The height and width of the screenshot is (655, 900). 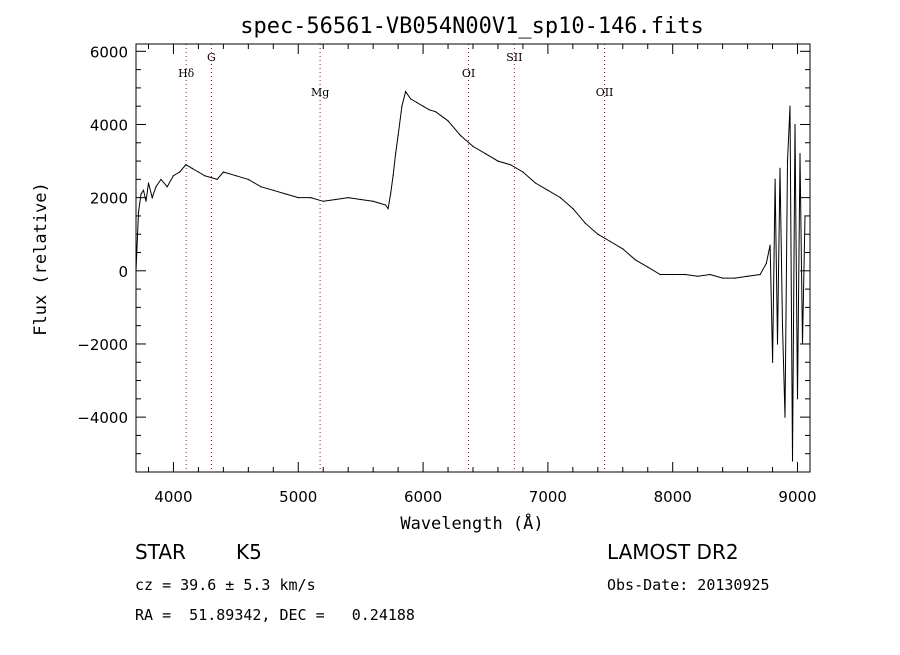 I want to click on line-marker-label: Mg, so click(x=320, y=92).